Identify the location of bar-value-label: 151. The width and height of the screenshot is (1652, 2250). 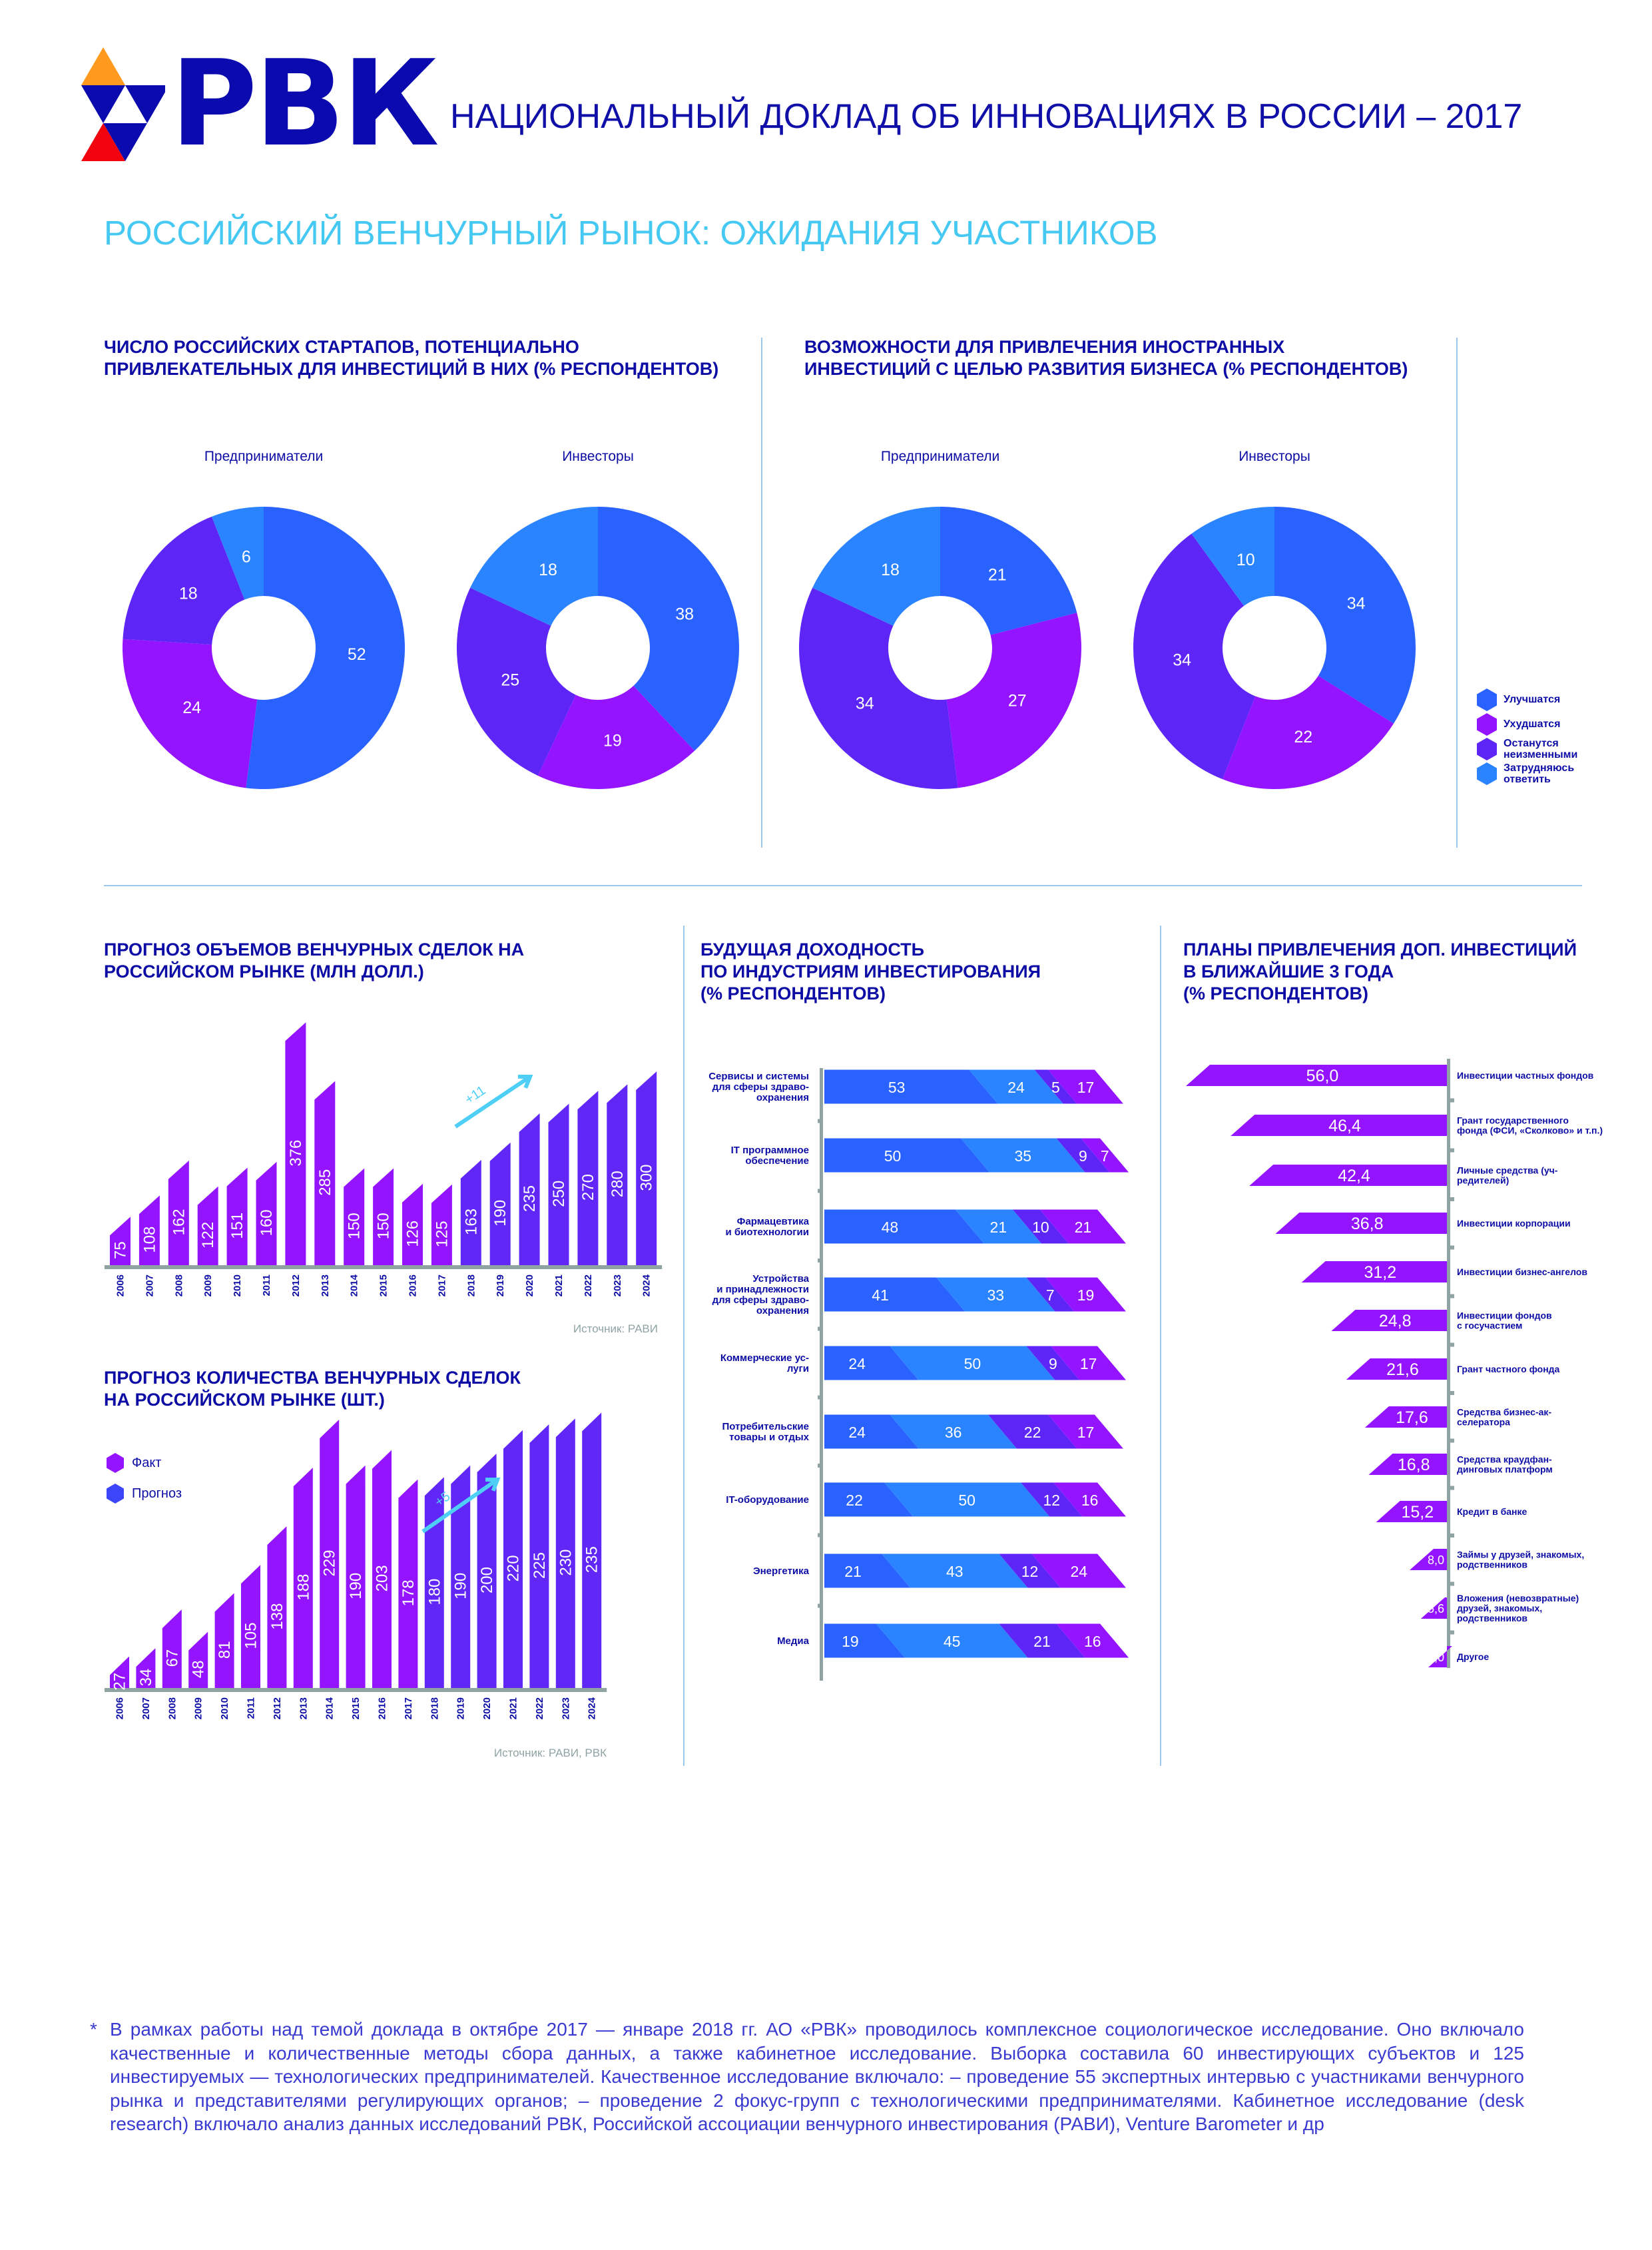
(237, 1226).